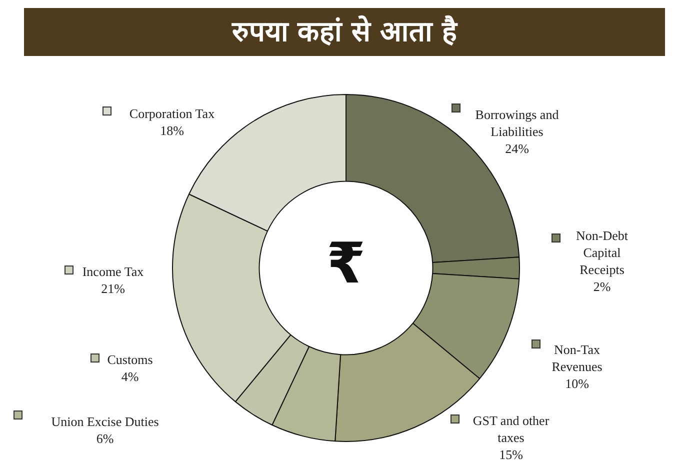 The height and width of the screenshot is (468, 674). I want to click on data-label: 2%, so click(602, 286).